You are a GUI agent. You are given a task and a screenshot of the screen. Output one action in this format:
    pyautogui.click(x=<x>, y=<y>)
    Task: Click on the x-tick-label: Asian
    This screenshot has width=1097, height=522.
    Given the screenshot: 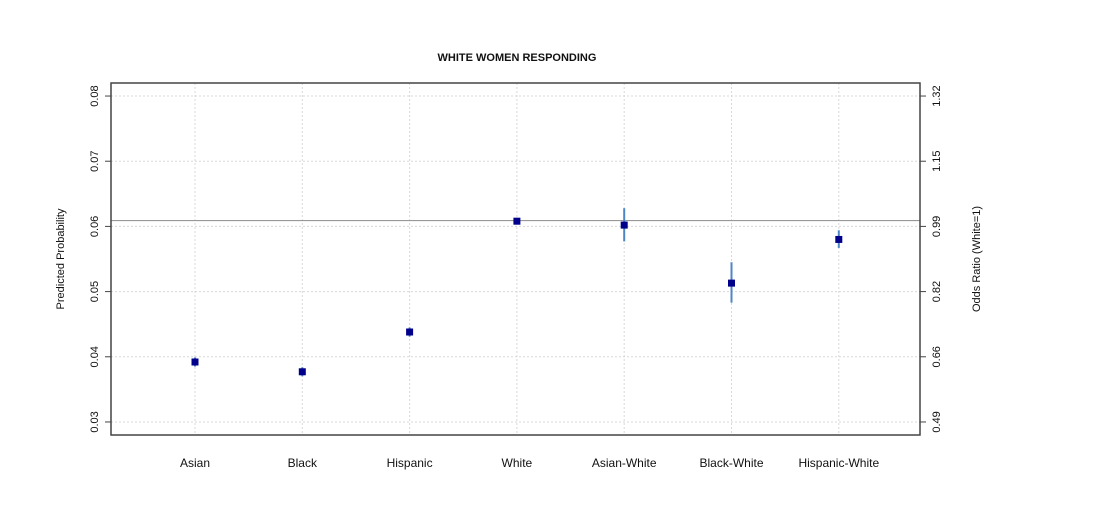 What is the action you would take?
    pyautogui.click(x=195, y=463)
    